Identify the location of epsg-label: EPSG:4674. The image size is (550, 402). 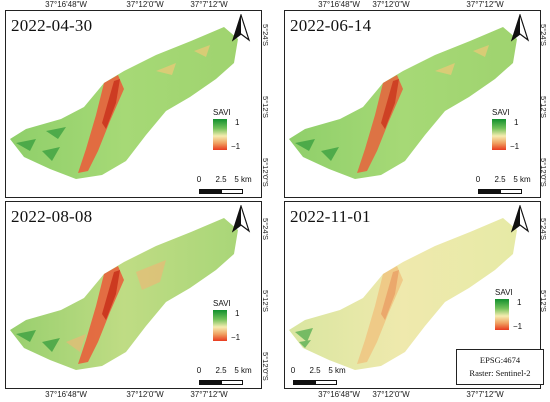
(500, 360).